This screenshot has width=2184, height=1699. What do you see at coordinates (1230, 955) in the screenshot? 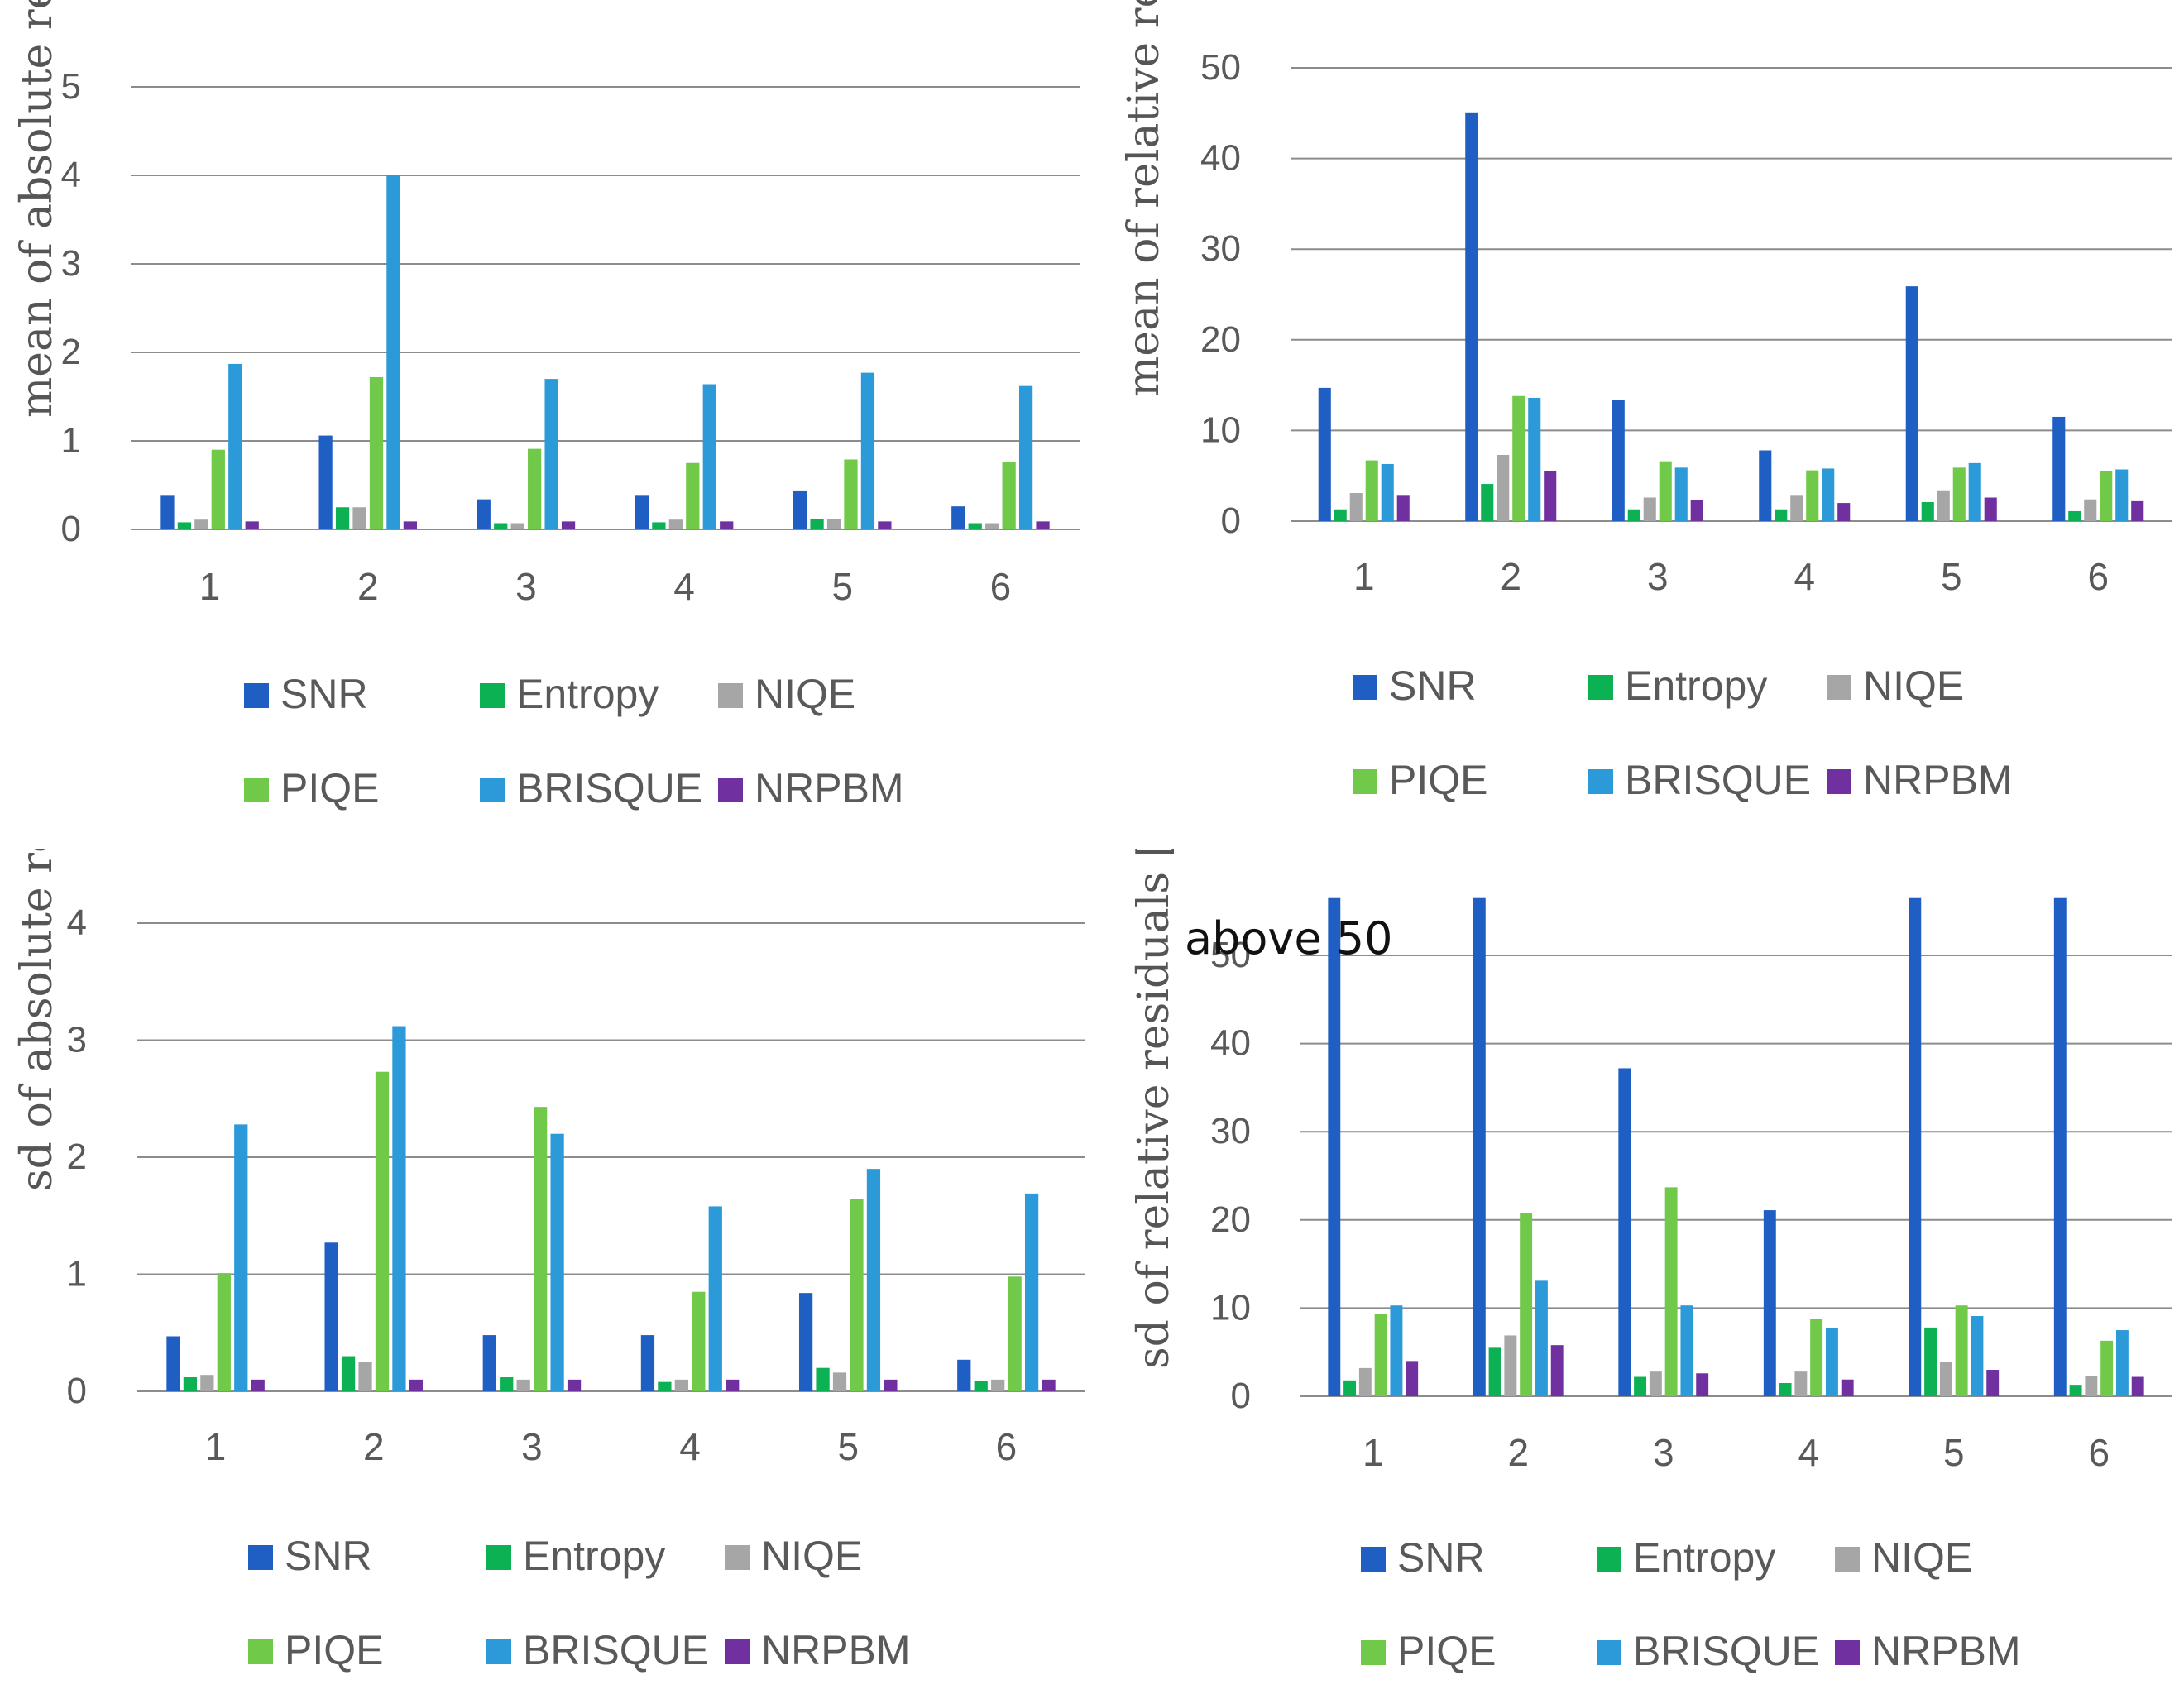
I see `y-tick-label: 50` at bounding box center [1230, 955].